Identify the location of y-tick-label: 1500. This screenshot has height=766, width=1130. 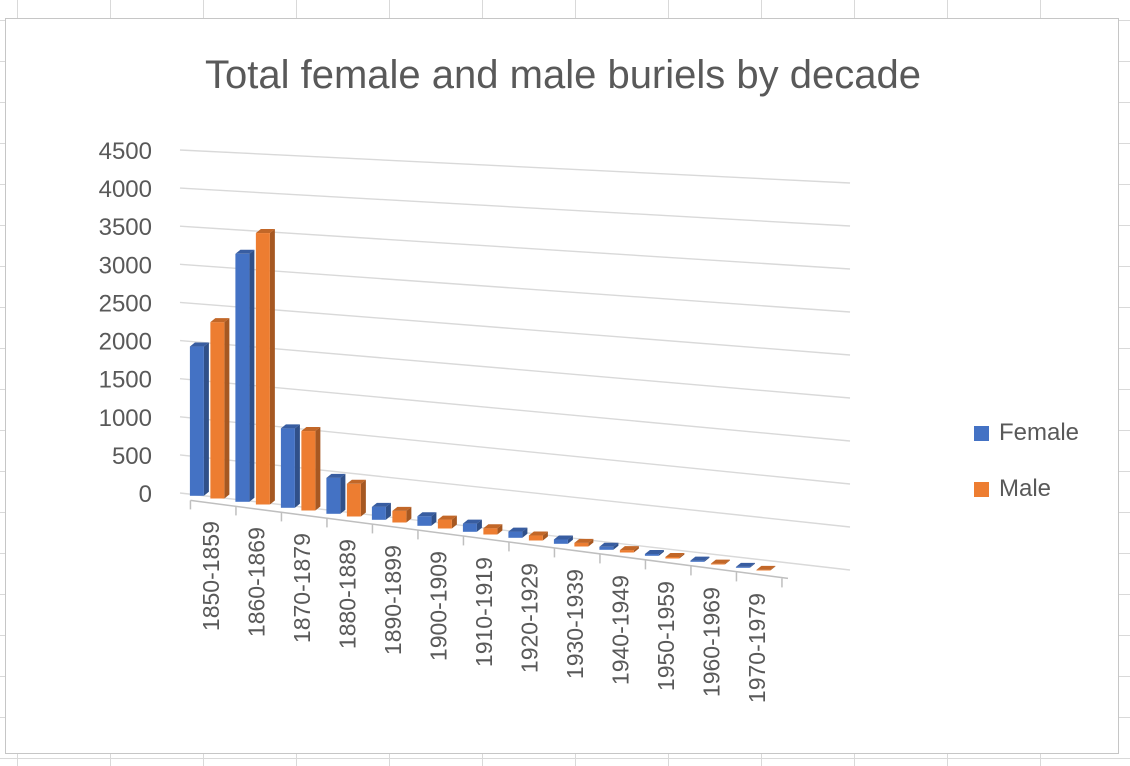
(125, 380).